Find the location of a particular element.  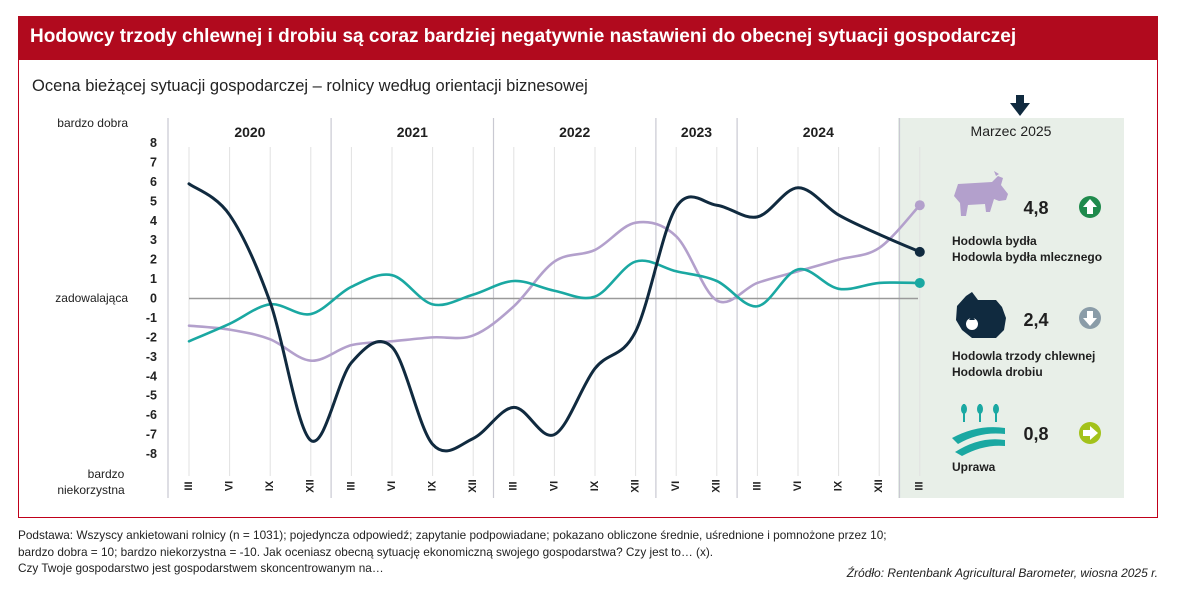

y-axis-label-middle: zadowalająca is located at coordinates (91, 298).